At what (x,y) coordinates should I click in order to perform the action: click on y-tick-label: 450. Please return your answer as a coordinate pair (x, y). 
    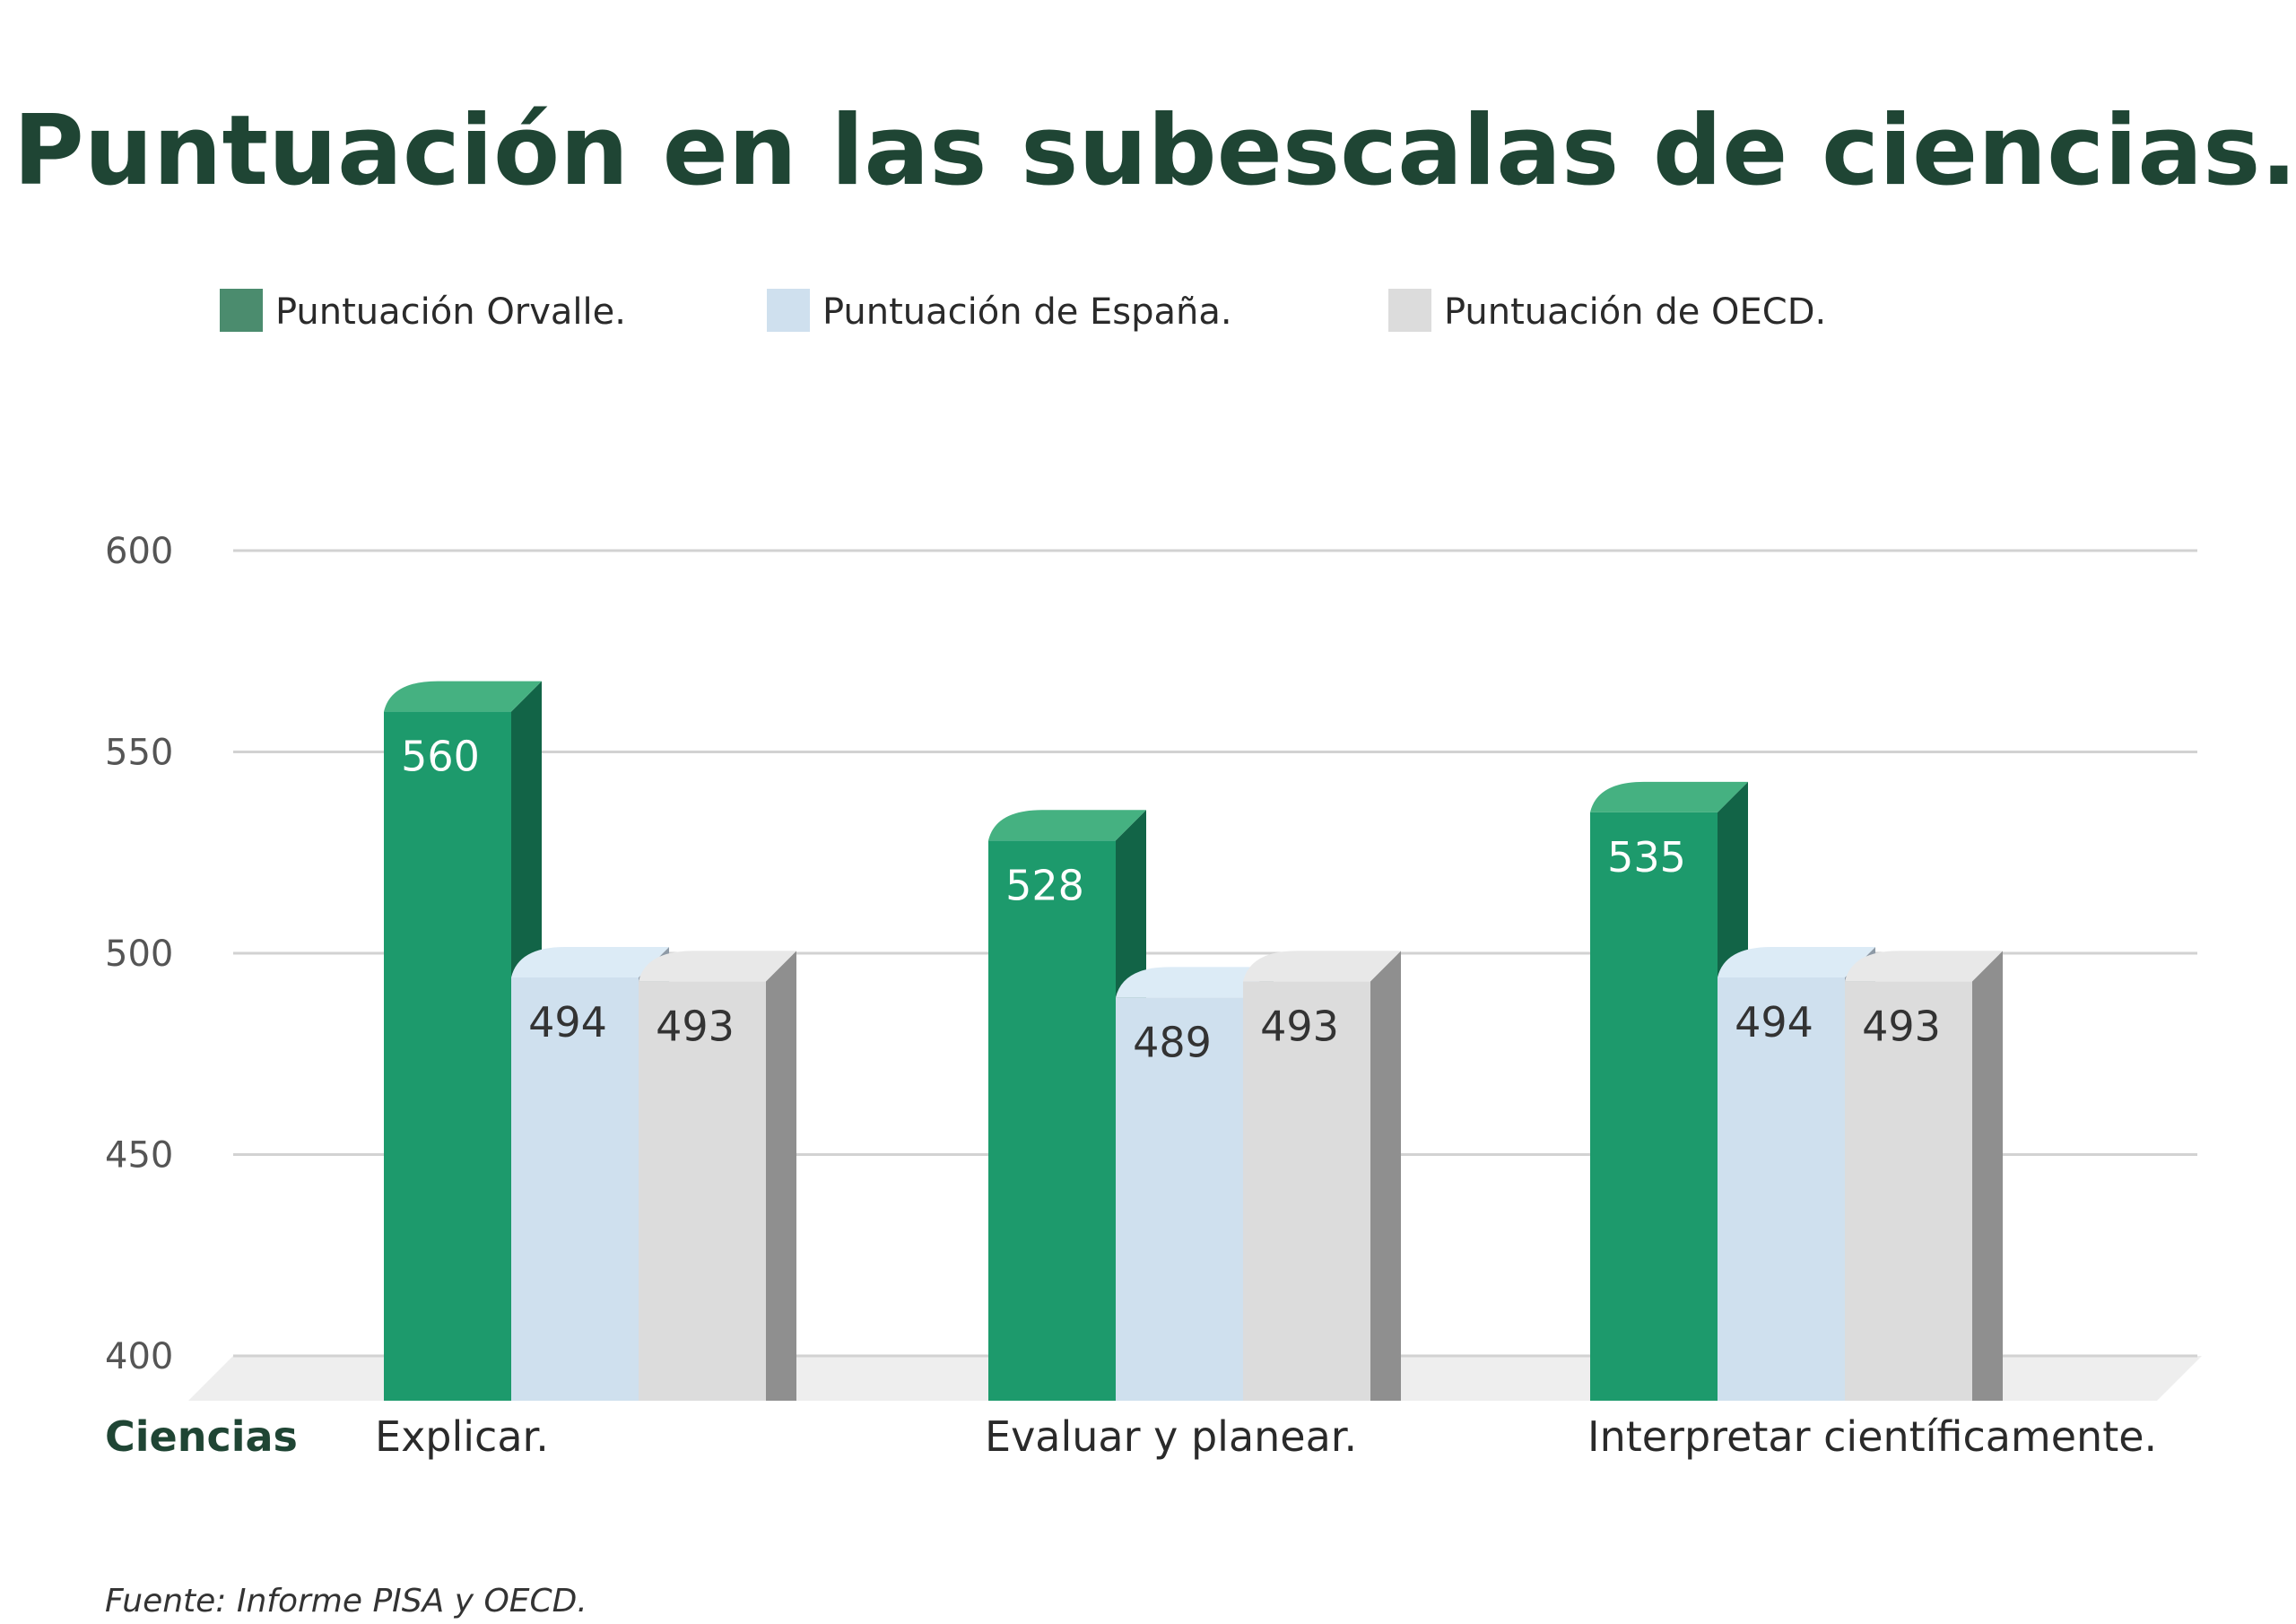
    Looking at the image, I should click on (139, 1156).